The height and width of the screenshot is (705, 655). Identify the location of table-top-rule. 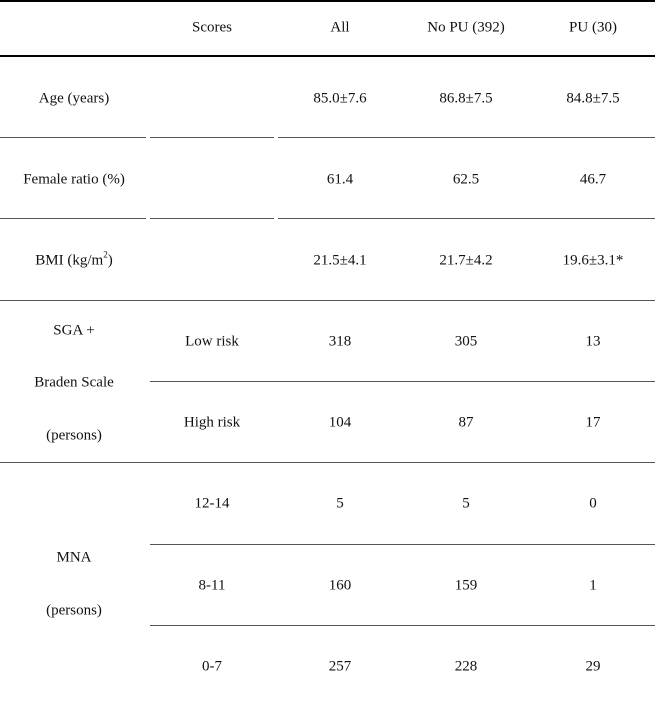
(327, 1).